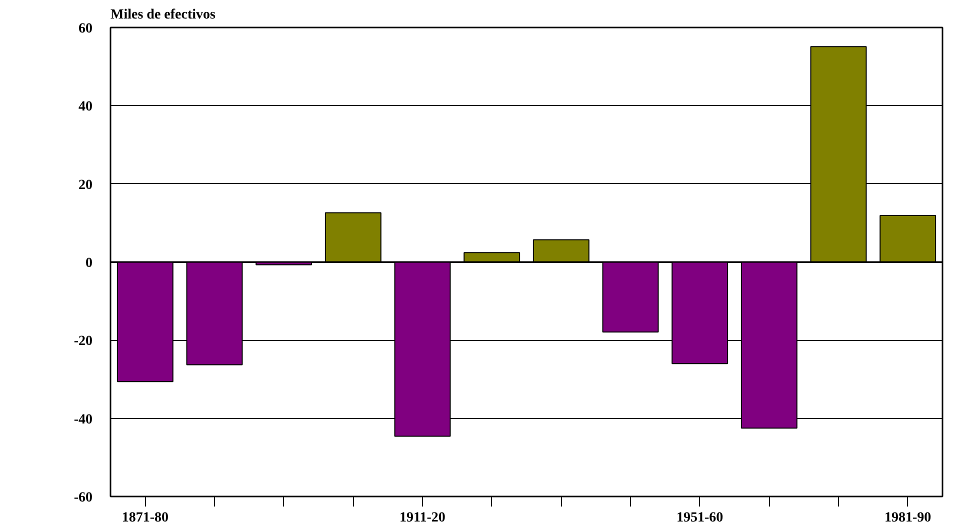 The image size is (972, 524). Describe the element at coordinates (89, 263) in the screenshot. I see `y-tick-label: 0` at that location.